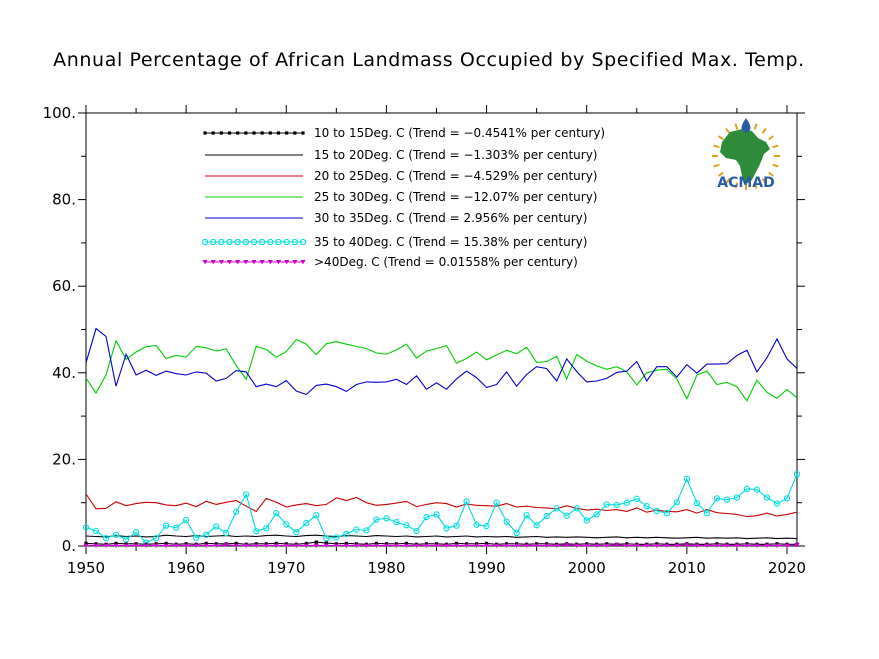  What do you see at coordinates (746, 125) in the screenshot?
I see `water-drop-icon` at bounding box center [746, 125].